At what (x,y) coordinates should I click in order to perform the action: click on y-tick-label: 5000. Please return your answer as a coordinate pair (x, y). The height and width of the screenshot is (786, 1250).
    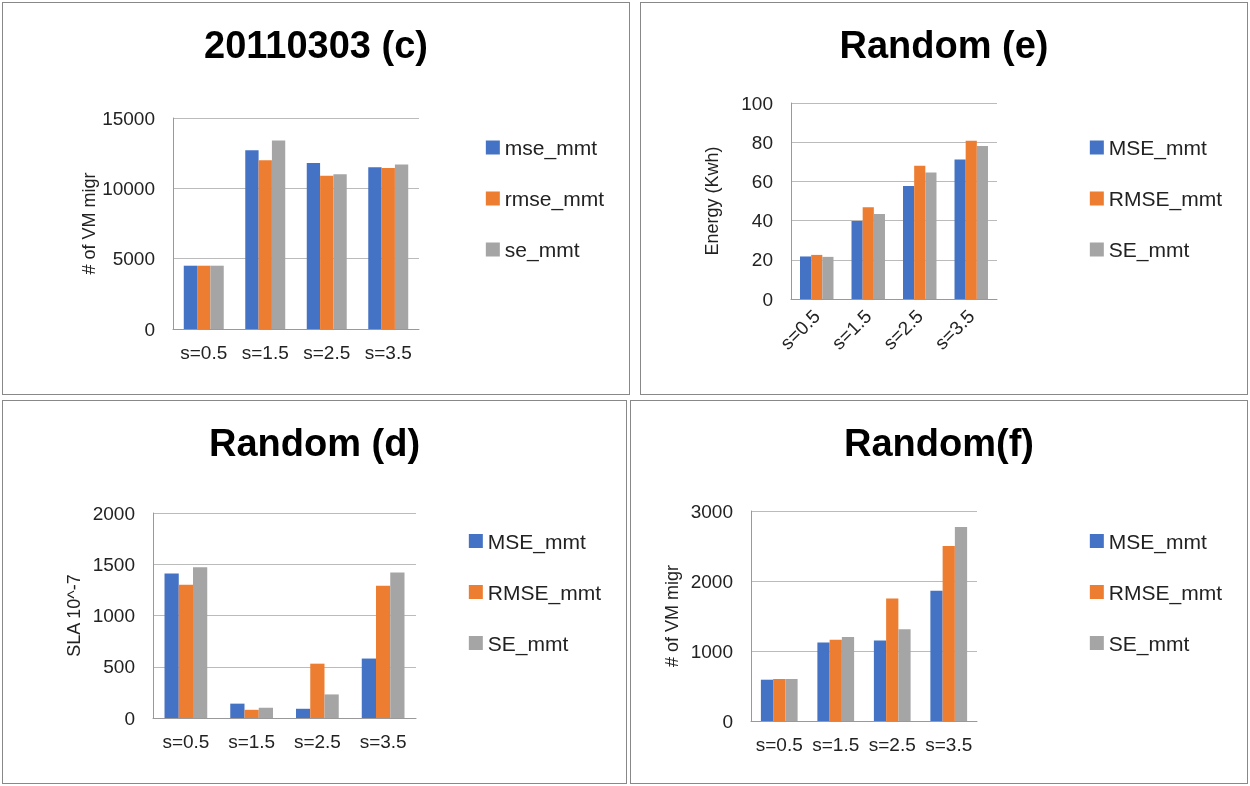
    Looking at the image, I should click on (133, 259).